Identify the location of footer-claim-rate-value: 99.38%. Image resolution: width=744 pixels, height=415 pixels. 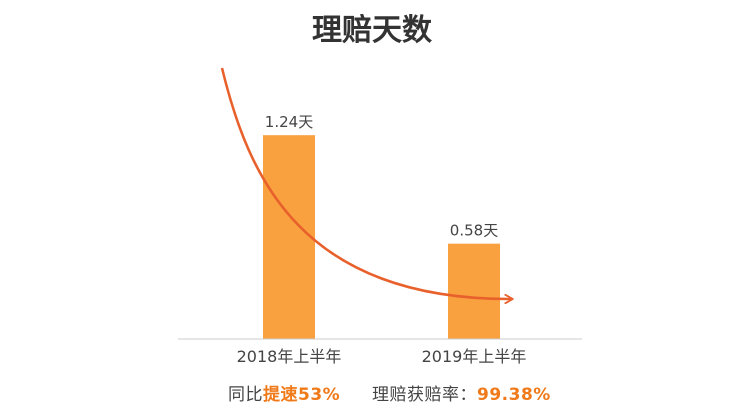
(514, 395).